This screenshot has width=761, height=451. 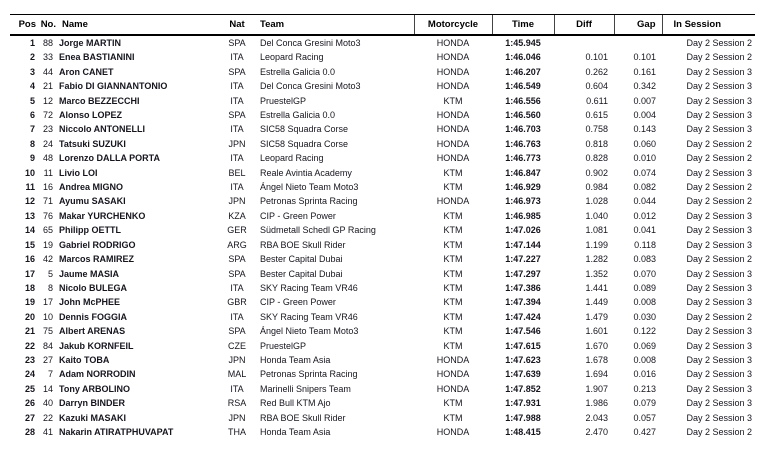 I want to click on cell-rider-name: Lorenzo DALLA PORTA, so click(x=109, y=158).